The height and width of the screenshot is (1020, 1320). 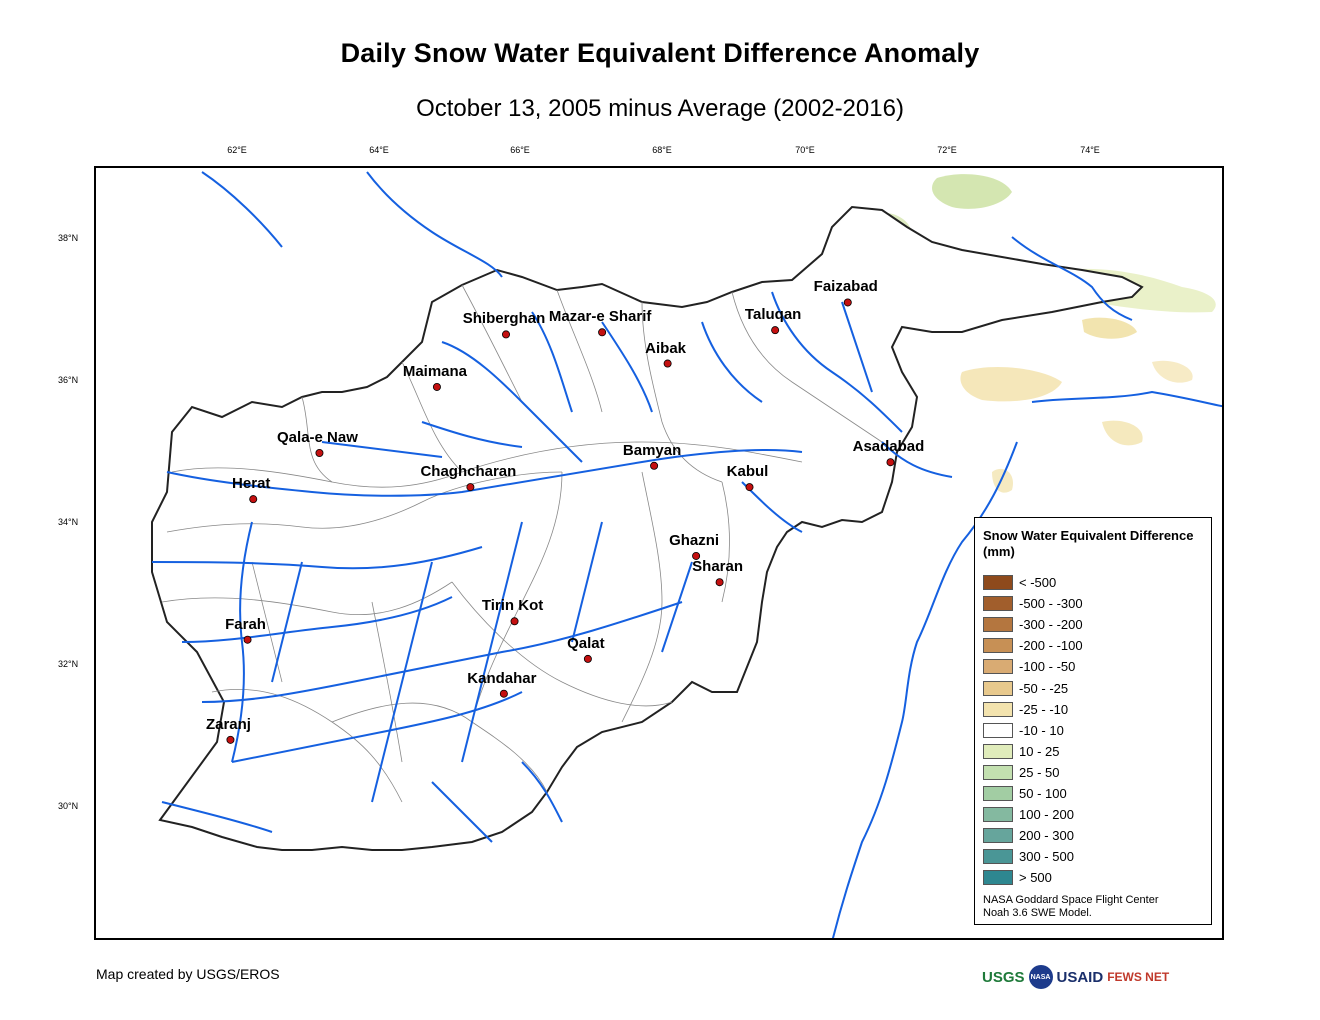 What do you see at coordinates (68, 522) in the screenshot?
I see `lat-tick: 34°N` at bounding box center [68, 522].